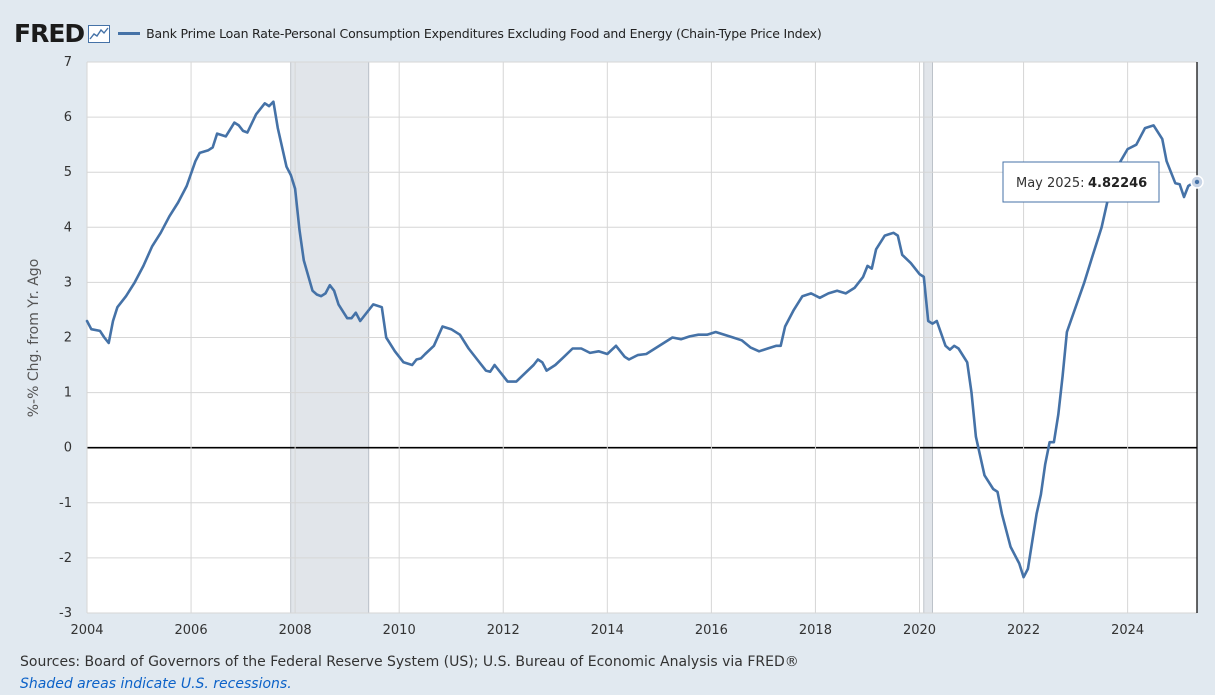 Image resolution: width=1215 pixels, height=695 pixels. Describe the element at coordinates (711, 630) in the screenshot. I see `x-tick-label: 2016` at that location.